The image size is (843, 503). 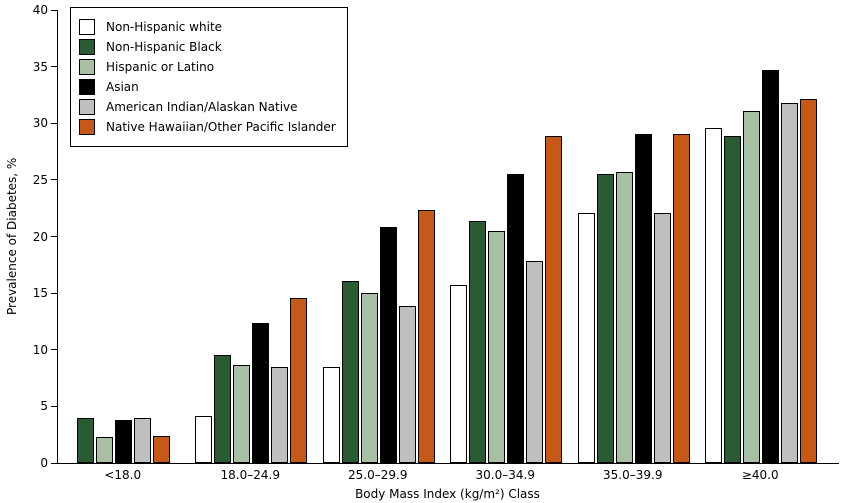 What do you see at coordinates (505, 475) in the screenshot?
I see `x-category-label: 30.0–34.9` at bounding box center [505, 475].